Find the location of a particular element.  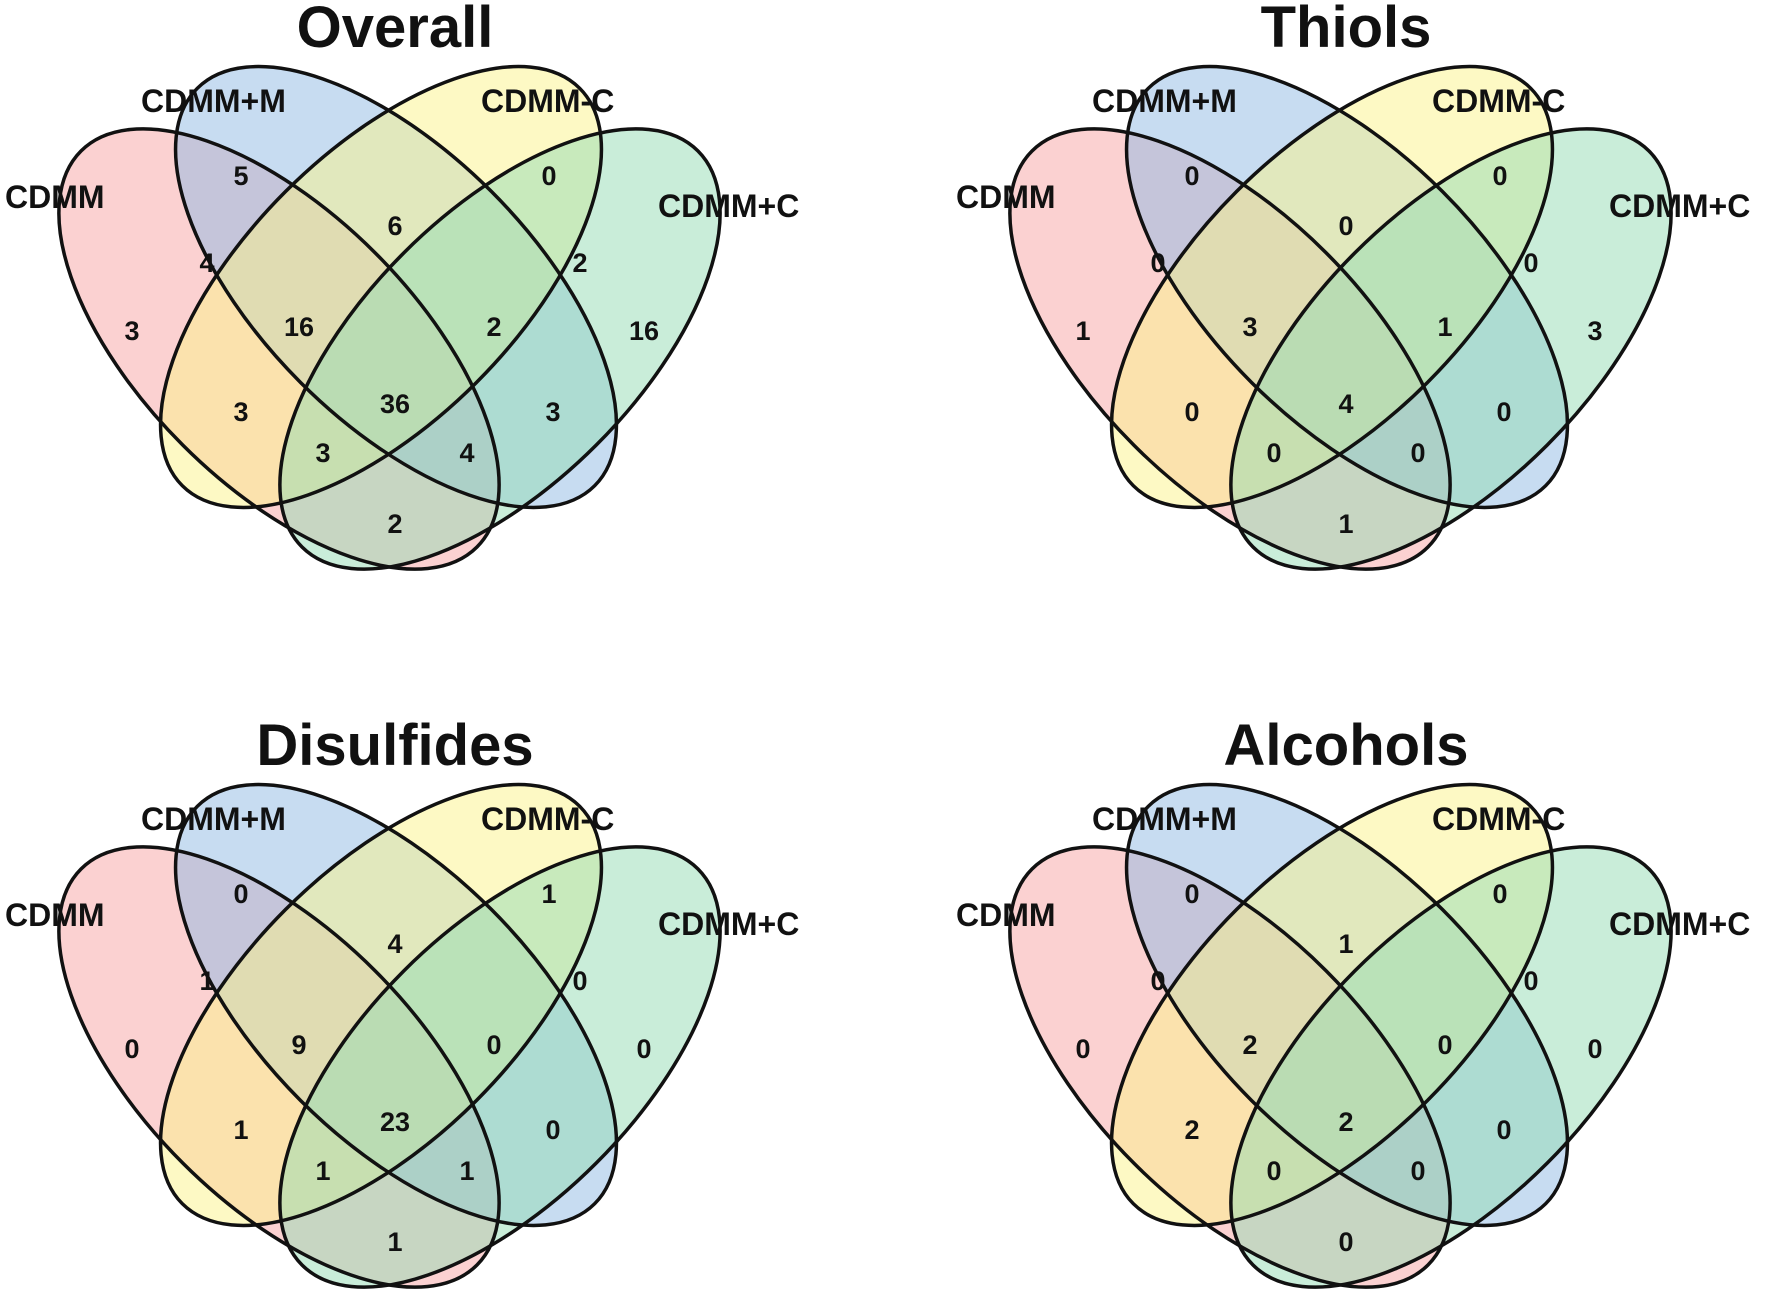

count-AC: 9 is located at coordinates (298, 1045).